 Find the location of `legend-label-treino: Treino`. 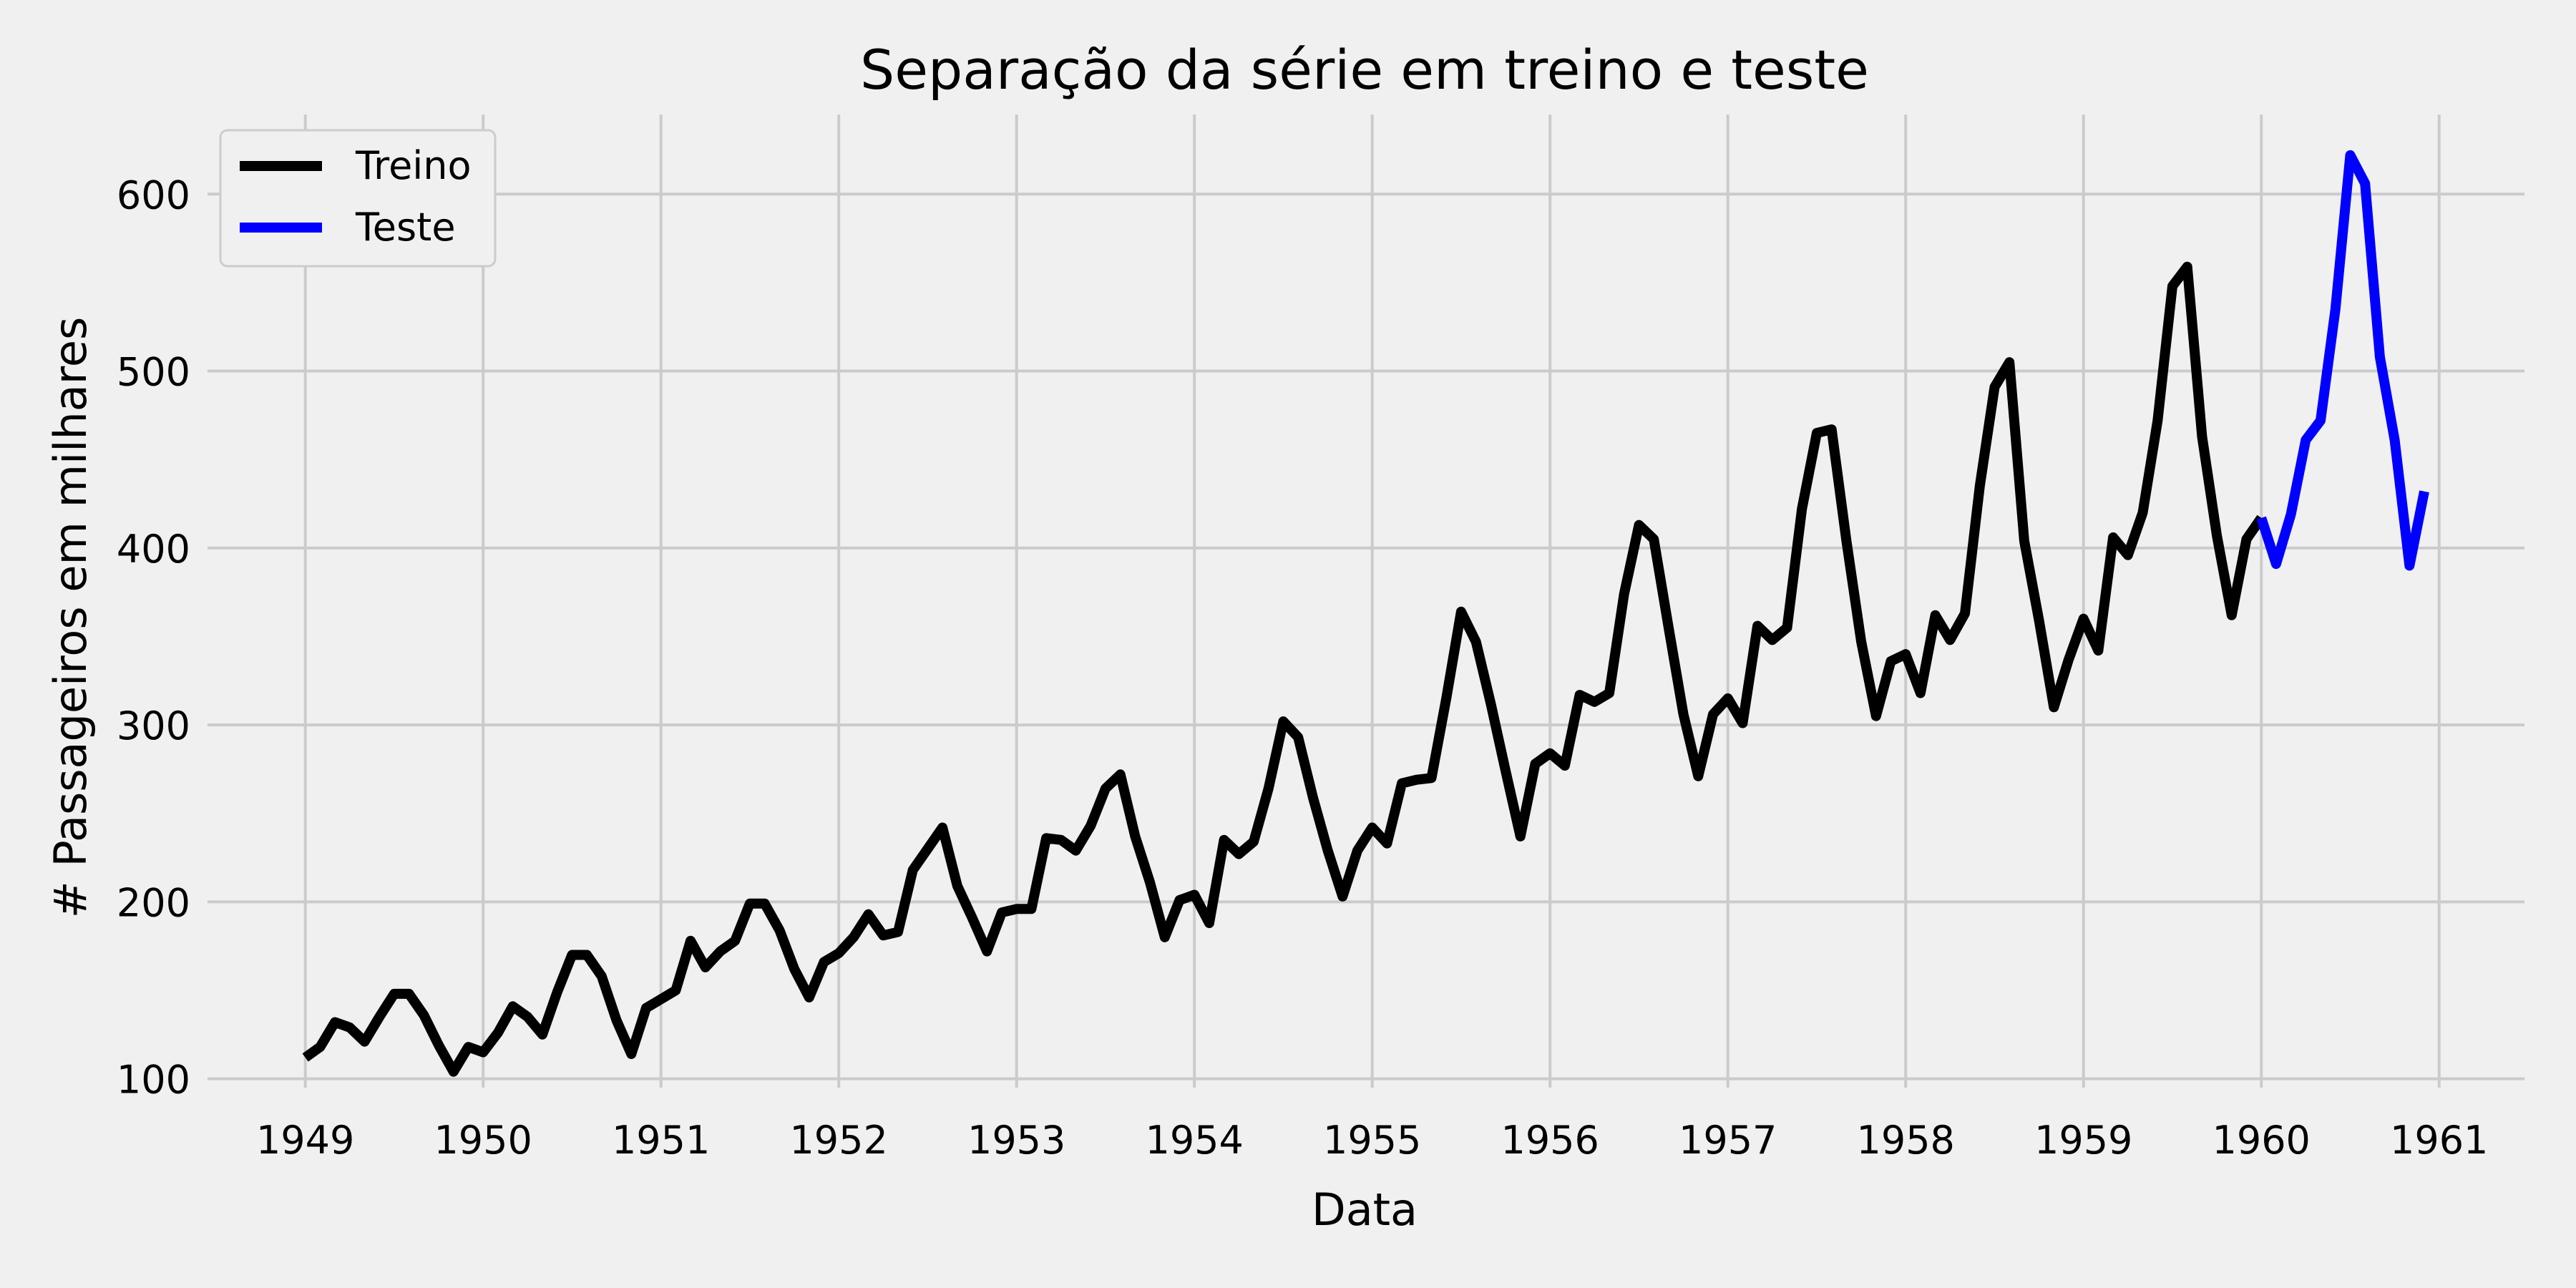

legend-label-treino: Treino is located at coordinates (413, 165).